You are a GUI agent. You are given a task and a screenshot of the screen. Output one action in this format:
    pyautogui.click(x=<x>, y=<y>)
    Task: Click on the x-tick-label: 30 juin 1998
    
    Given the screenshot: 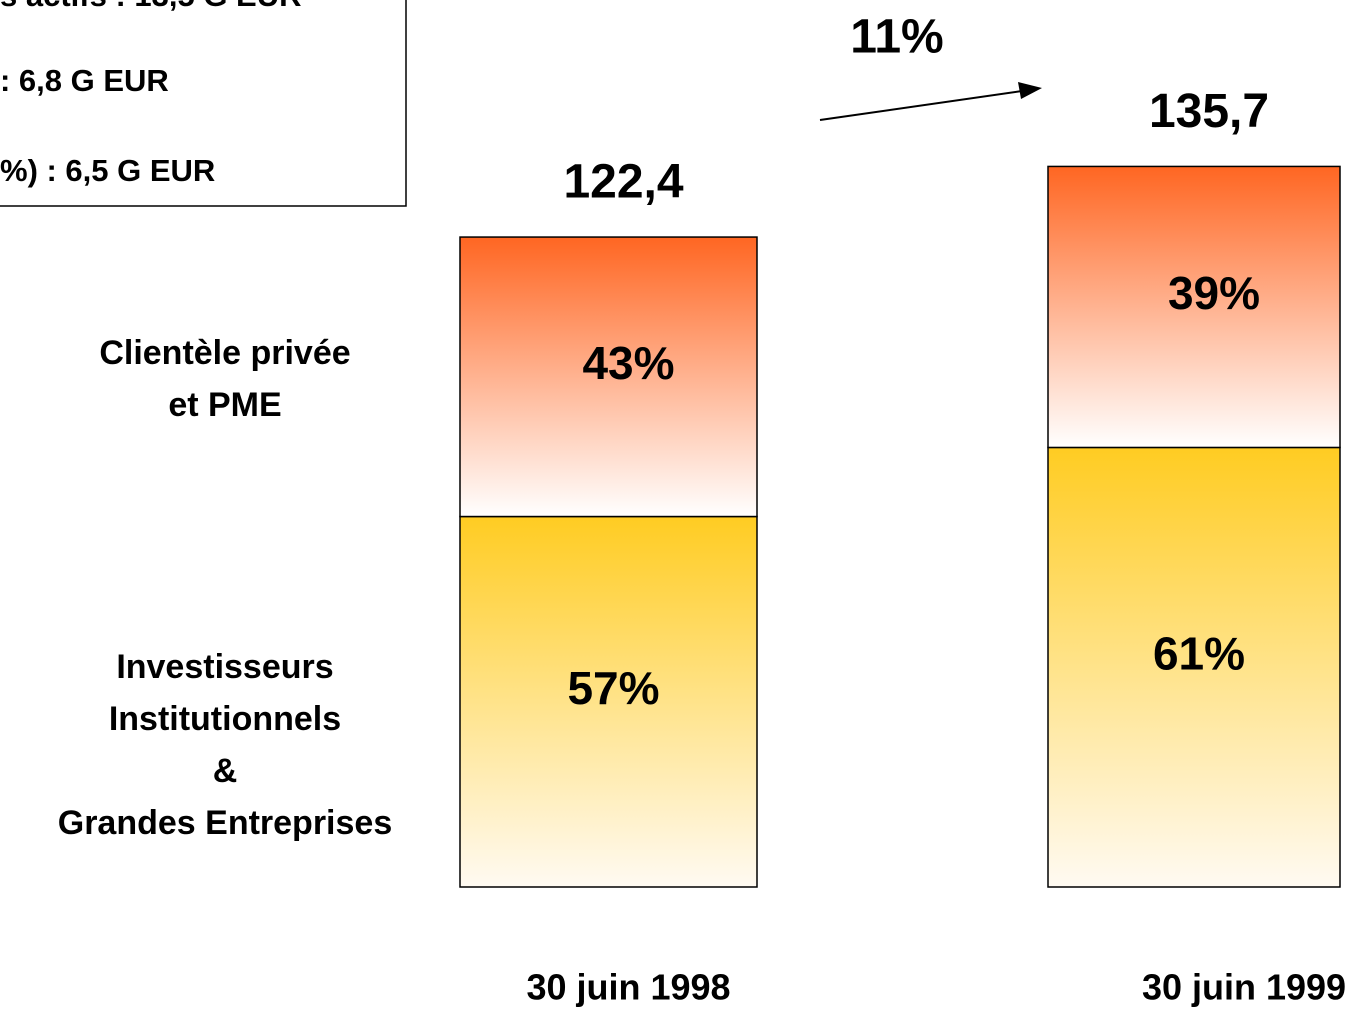 What is the action you would take?
    pyautogui.click(x=628, y=987)
    